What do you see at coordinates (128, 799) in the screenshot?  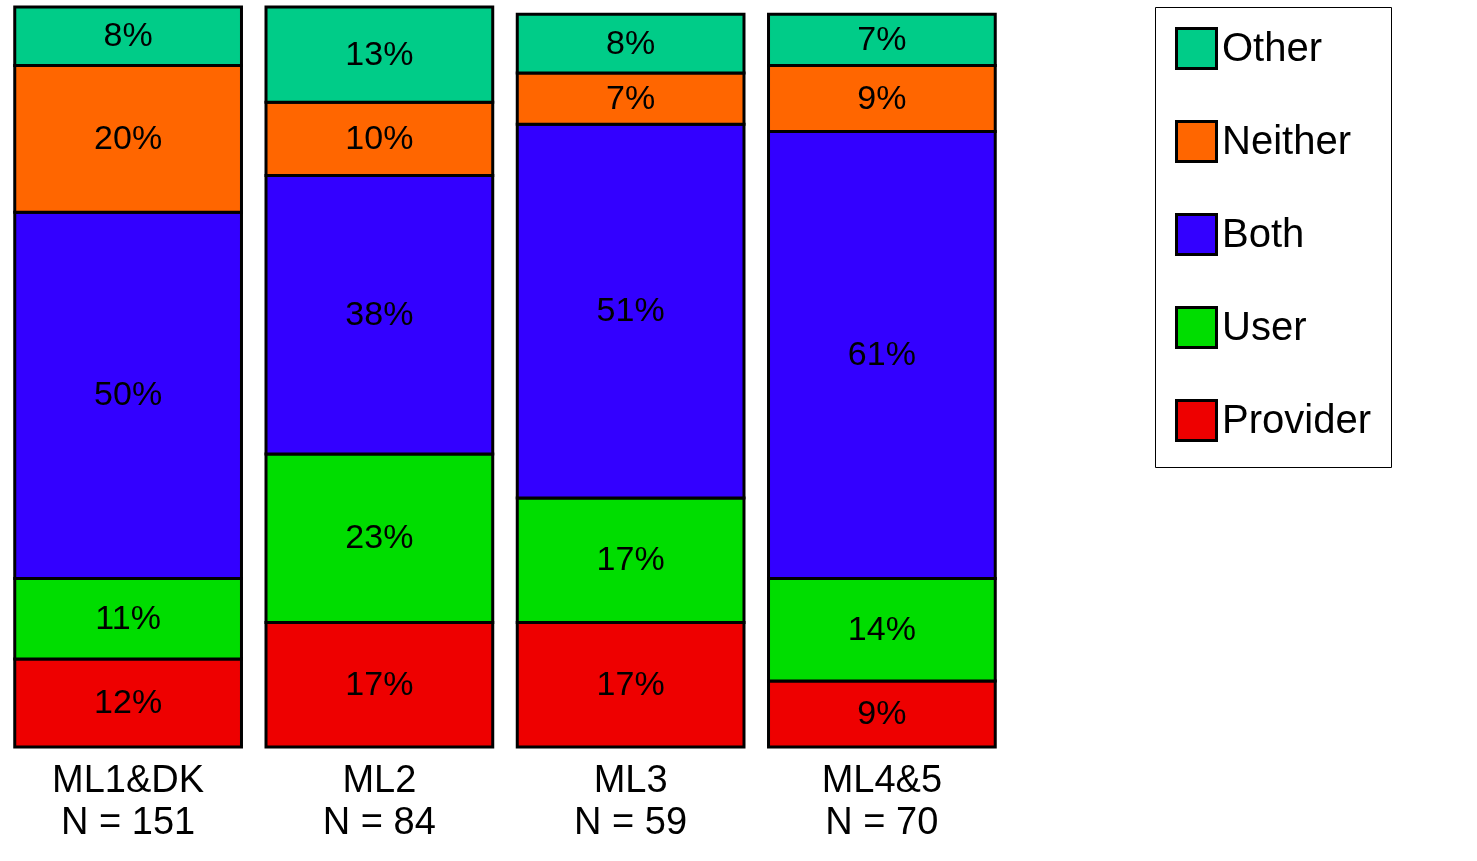 I see `x-tick-label: ML1&DK N = 151` at bounding box center [128, 799].